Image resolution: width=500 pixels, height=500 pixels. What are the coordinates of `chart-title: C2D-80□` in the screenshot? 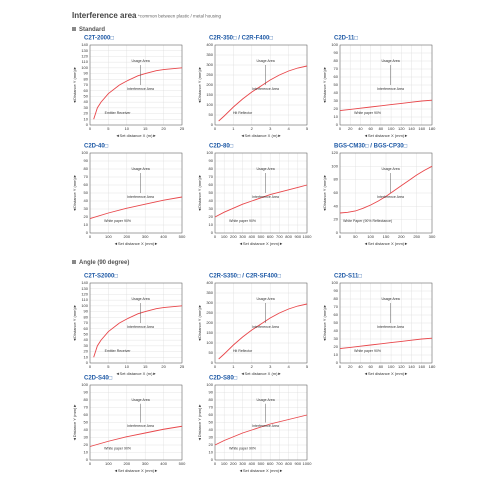 It's located at (221, 147).